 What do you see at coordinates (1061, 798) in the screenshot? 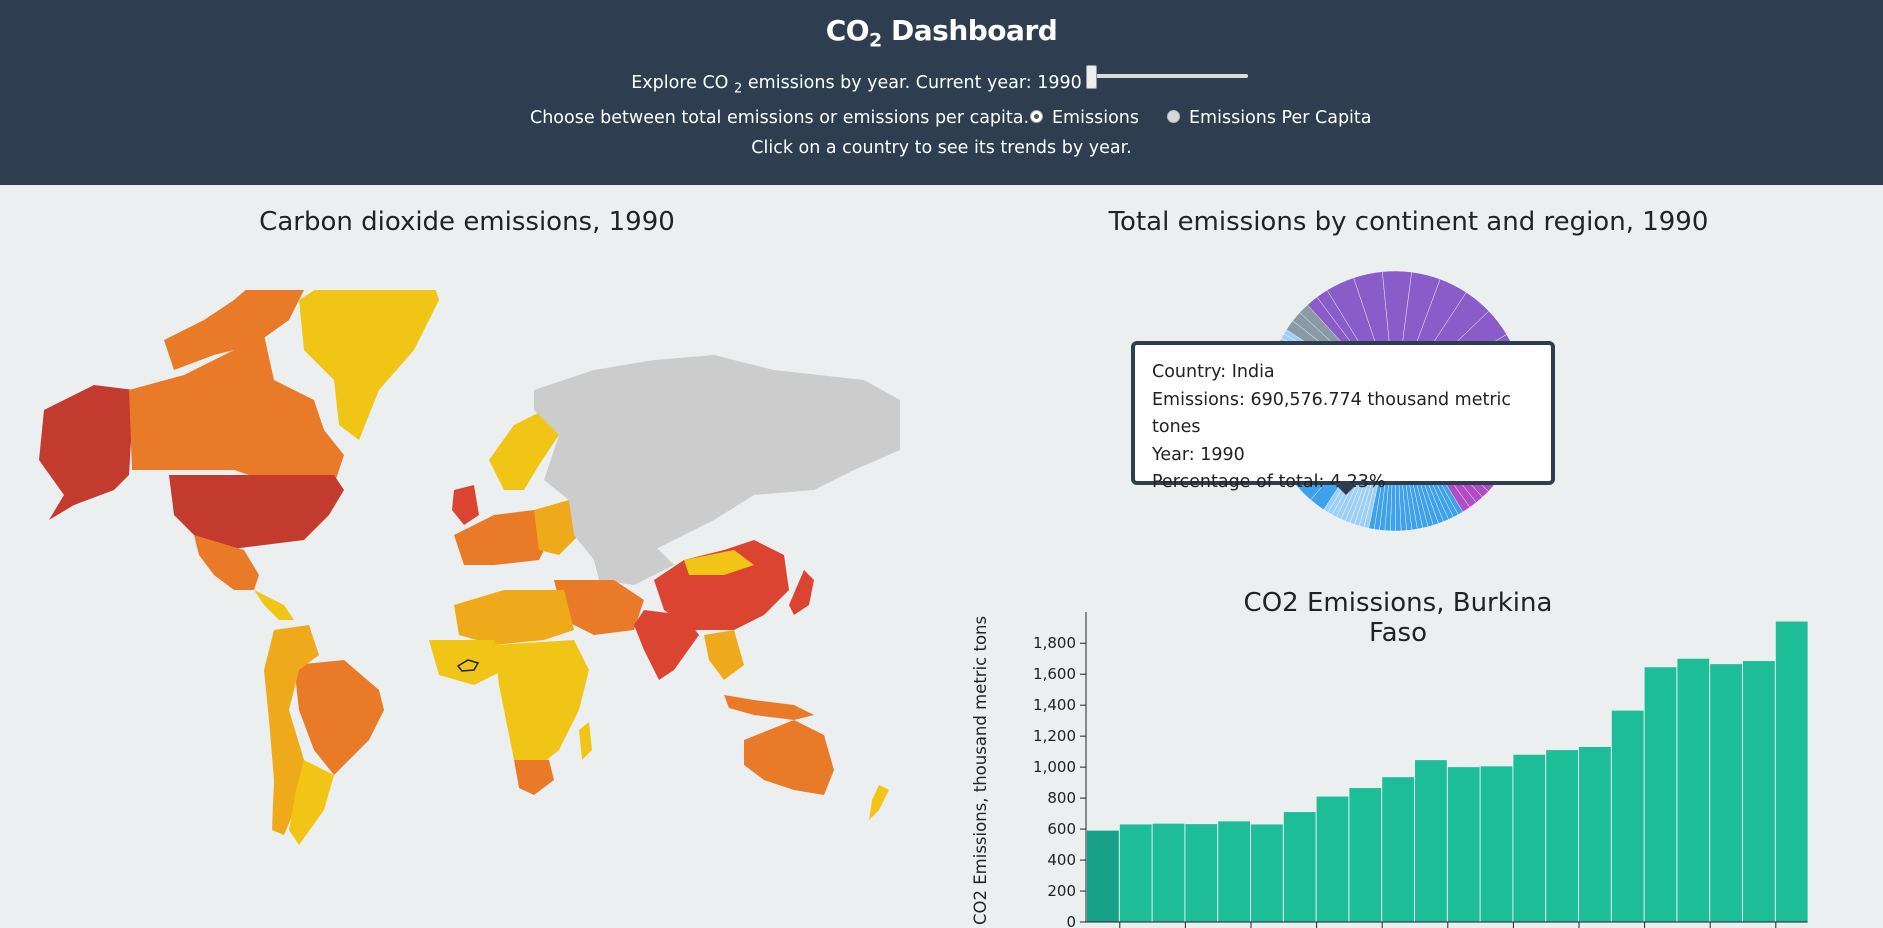
I see `bar-y-tick-label: 800` at bounding box center [1061, 798].